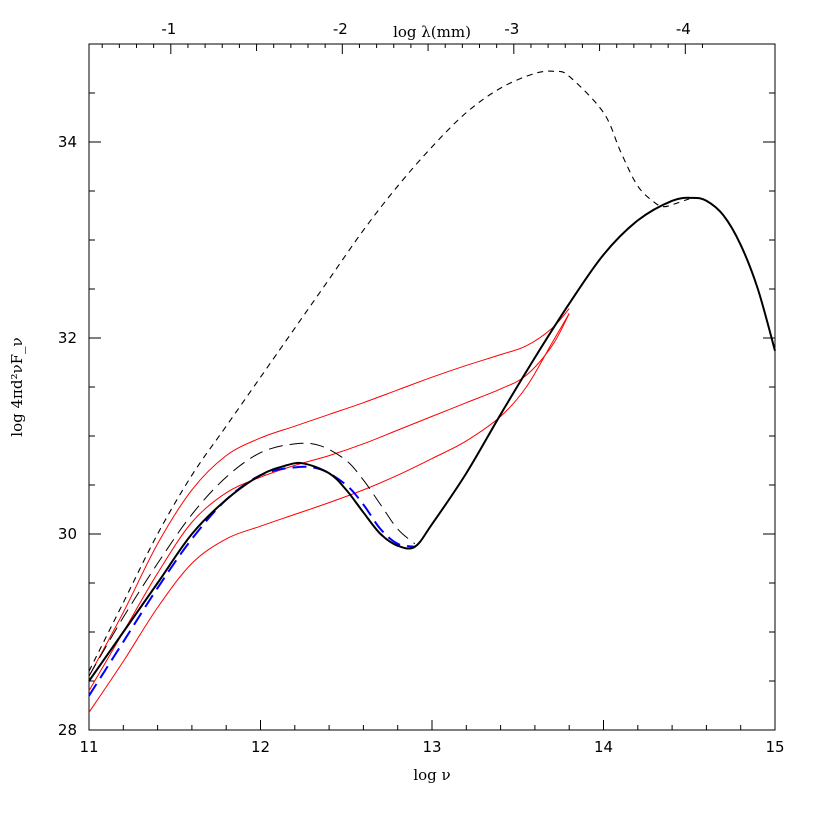 The image size is (817, 817). What do you see at coordinates (88, 747) in the screenshot?
I see `x-tick-label: 11` at bounding box center [88, 747].